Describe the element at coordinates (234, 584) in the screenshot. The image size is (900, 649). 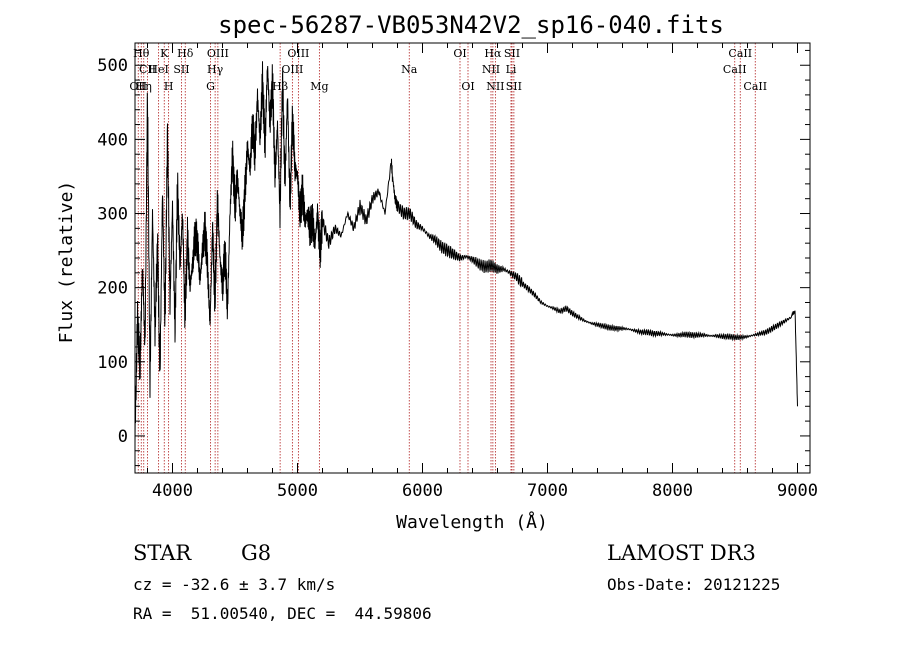
I see `redshift-velocity: cz = -32.6 ± 3.7 km/s` at that location.